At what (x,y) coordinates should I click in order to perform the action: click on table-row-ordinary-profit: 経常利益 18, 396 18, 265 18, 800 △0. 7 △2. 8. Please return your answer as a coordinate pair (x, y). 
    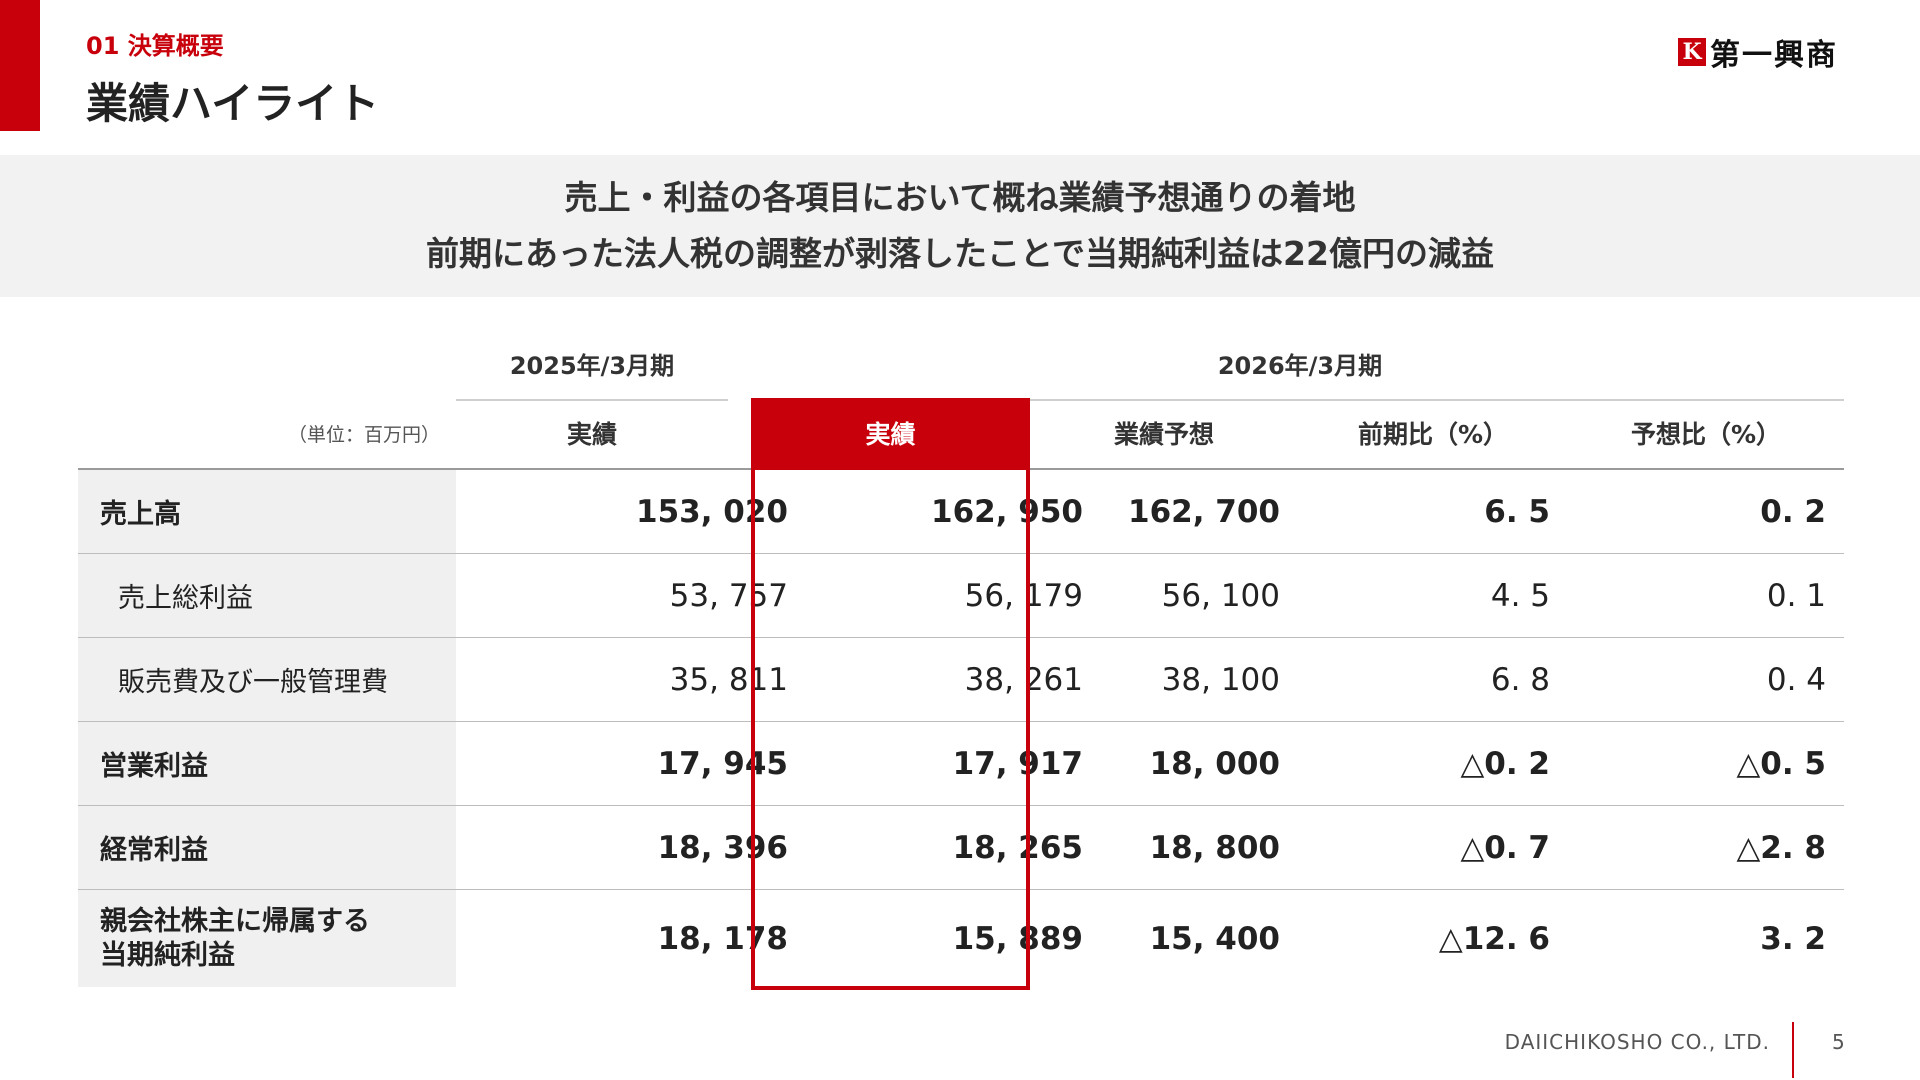
    Looking at the image, I should click on (961, 847).